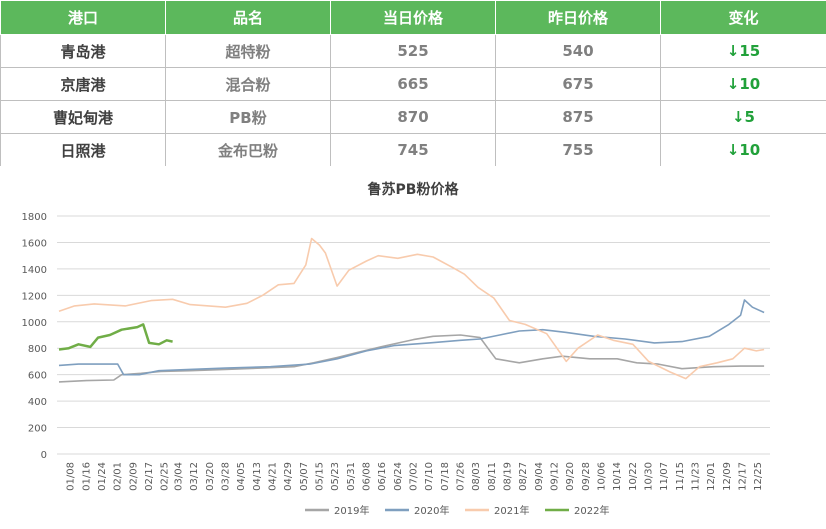  I want to click on x-tick-label: 02/01, so click(118, 476).